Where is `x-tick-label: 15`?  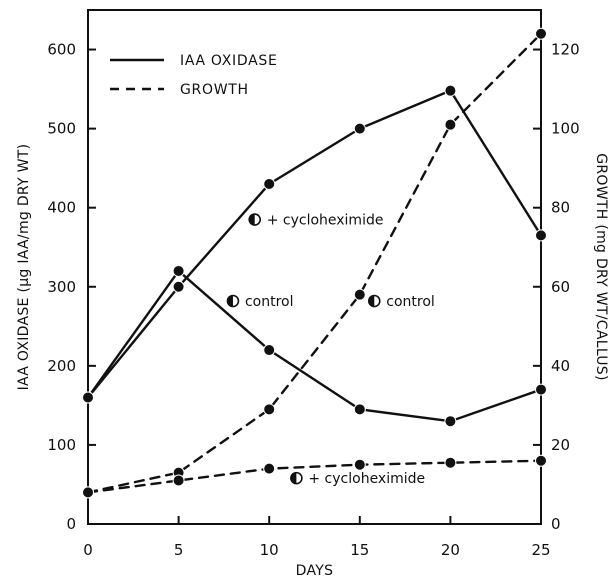
x-tick-label: 15 is located at coordinates (359, 550).